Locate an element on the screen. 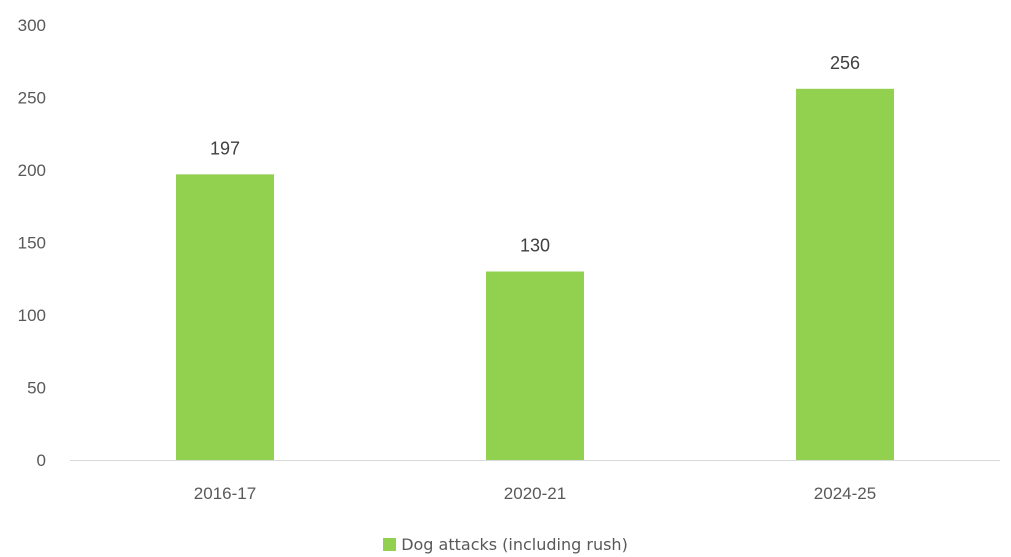 The width and height of the screenshot is (1011, 557). y-tick-label: 250 is located at coordinates (32, 98).